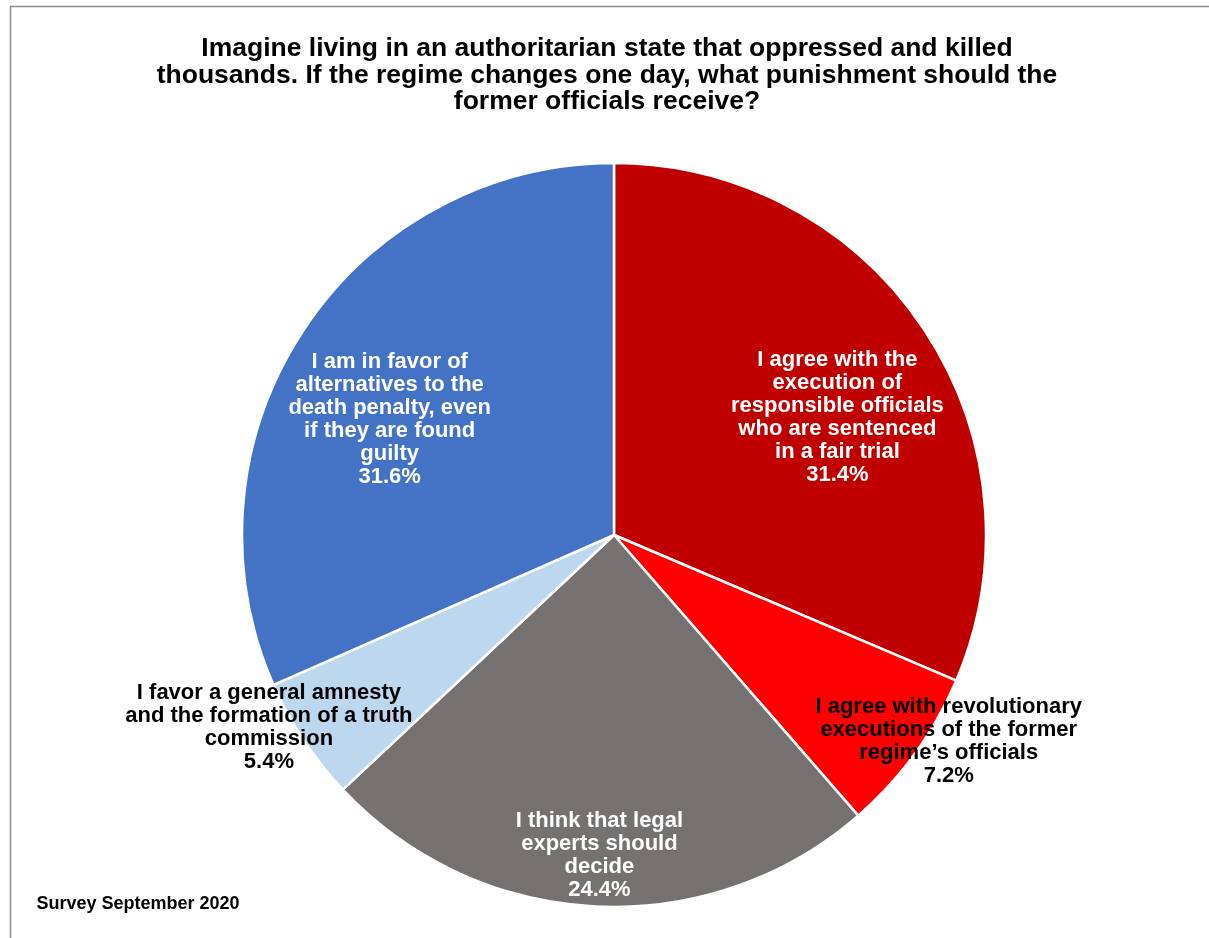 The image size is (1209, 938). What do you see at coordinates (837, 474) in the screenshot?
I see `data-label: 31.4%` at bounding box center [837, 474].